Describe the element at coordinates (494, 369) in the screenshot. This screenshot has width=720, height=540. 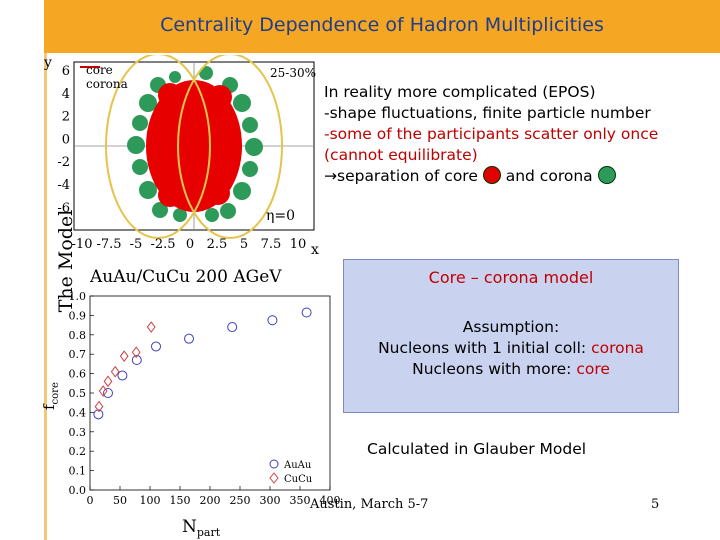
I see `box-line-3-prefix: Nucleons with more:` at that location.